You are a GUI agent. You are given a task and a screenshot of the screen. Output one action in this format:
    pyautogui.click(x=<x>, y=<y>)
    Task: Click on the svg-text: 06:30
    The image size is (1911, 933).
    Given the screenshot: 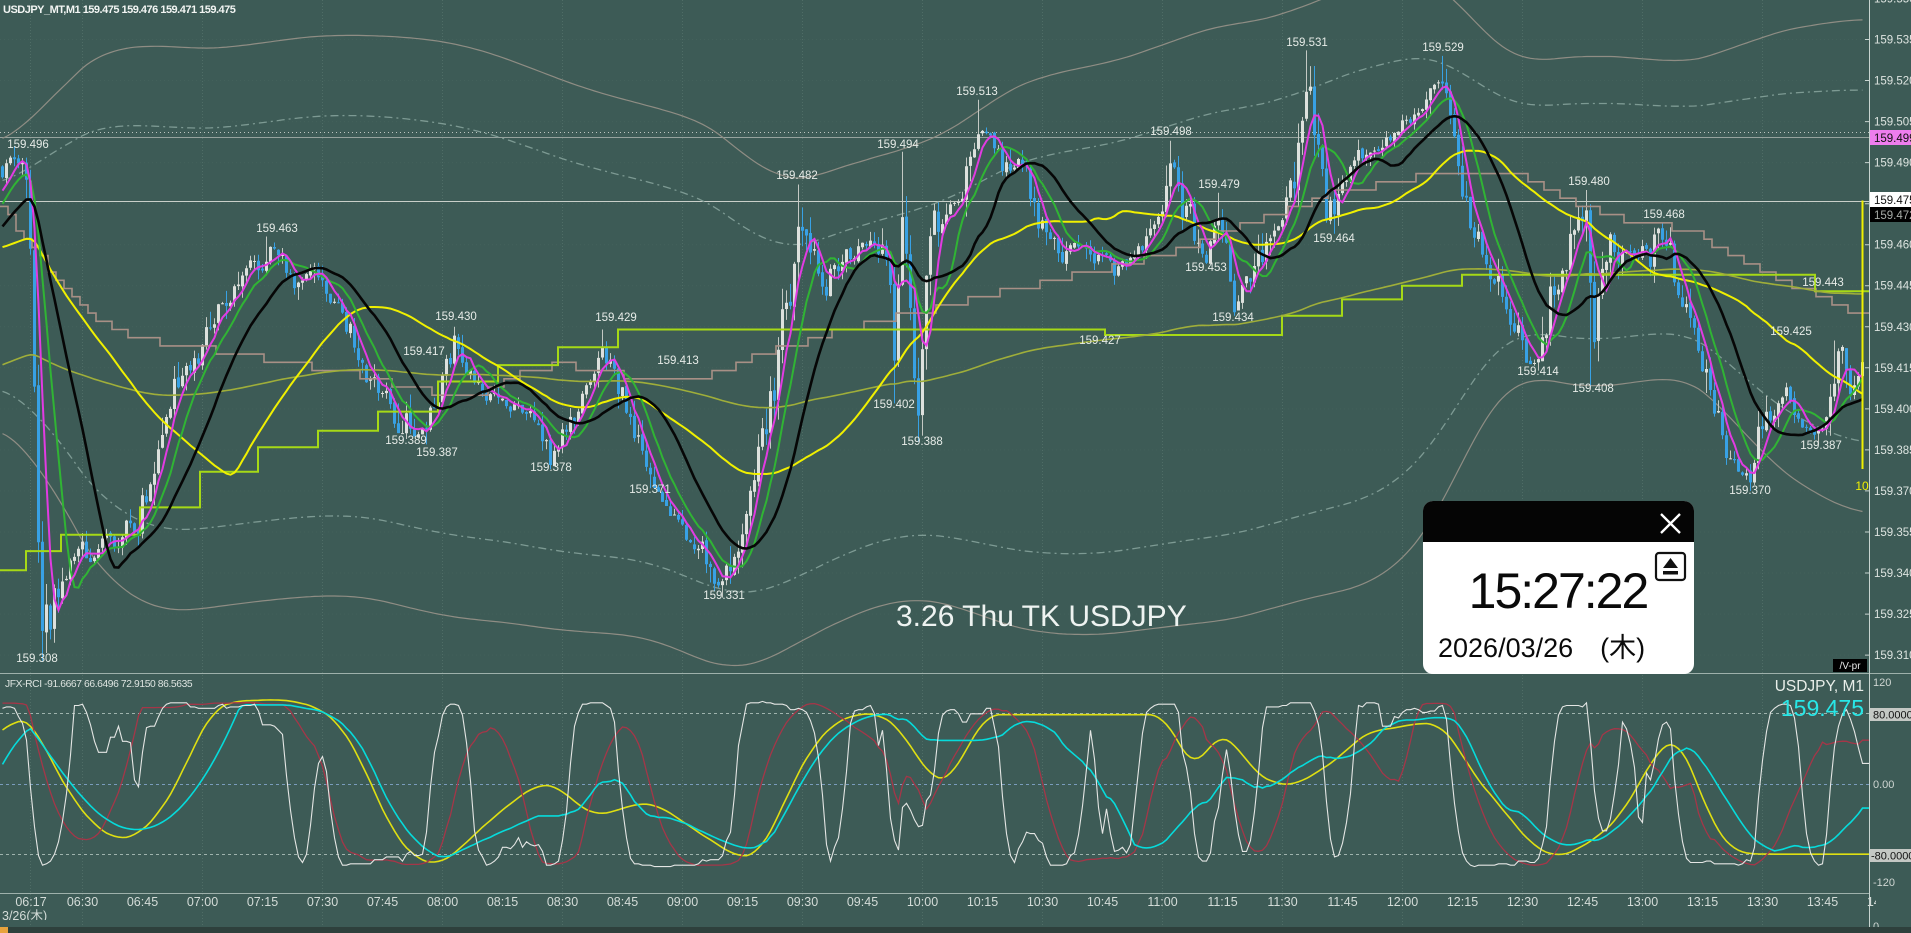 What is the action you would take?
    pyautogui.click(x=82, y=902)
    